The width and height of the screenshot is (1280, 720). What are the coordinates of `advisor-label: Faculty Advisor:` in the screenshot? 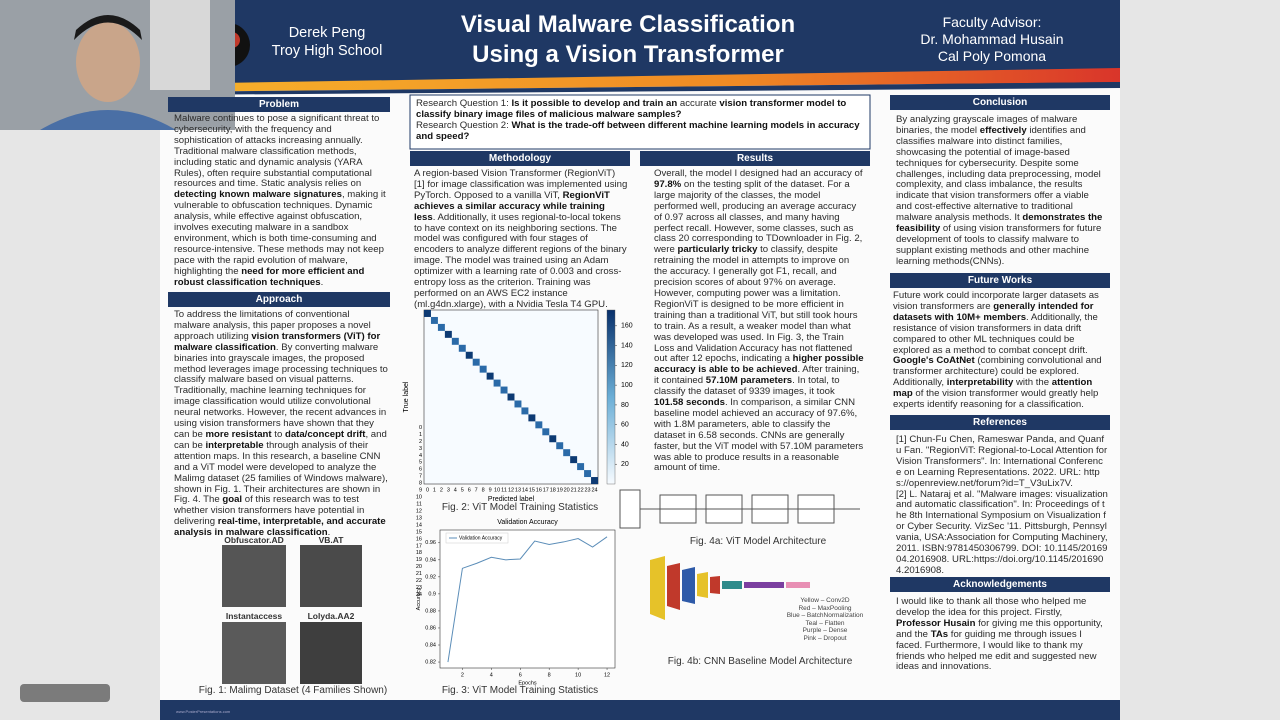 It's located at (992, 22).